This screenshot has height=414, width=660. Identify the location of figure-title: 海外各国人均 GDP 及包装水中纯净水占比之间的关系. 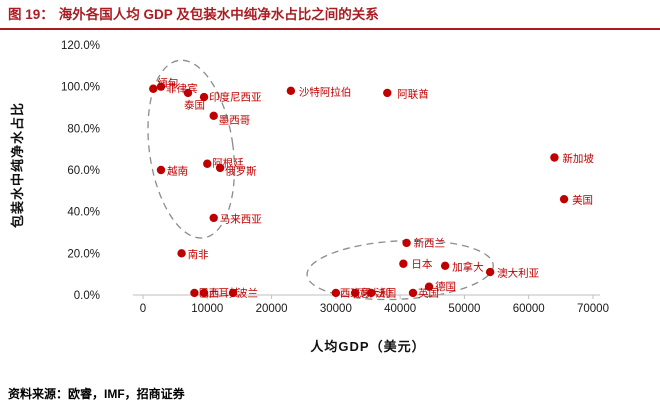
(218, 14).